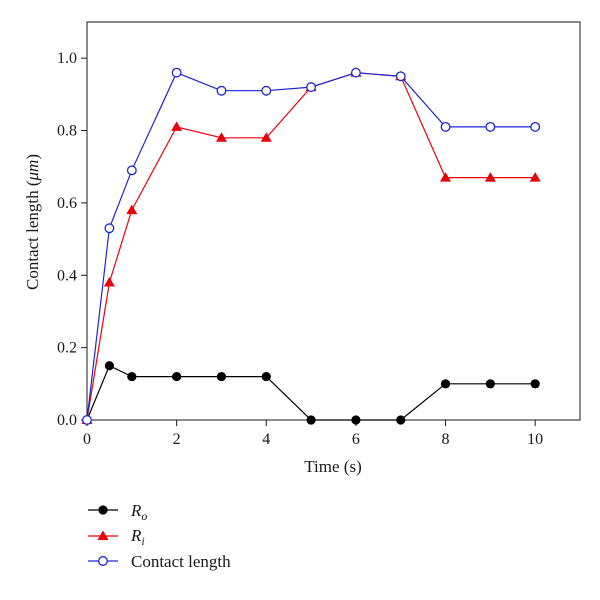 The height and width of the screenshot is (600, 600). Describe the element at coordinates (67, 420) in the screenshot. I see `y-tick-label: 0.0` at that location.